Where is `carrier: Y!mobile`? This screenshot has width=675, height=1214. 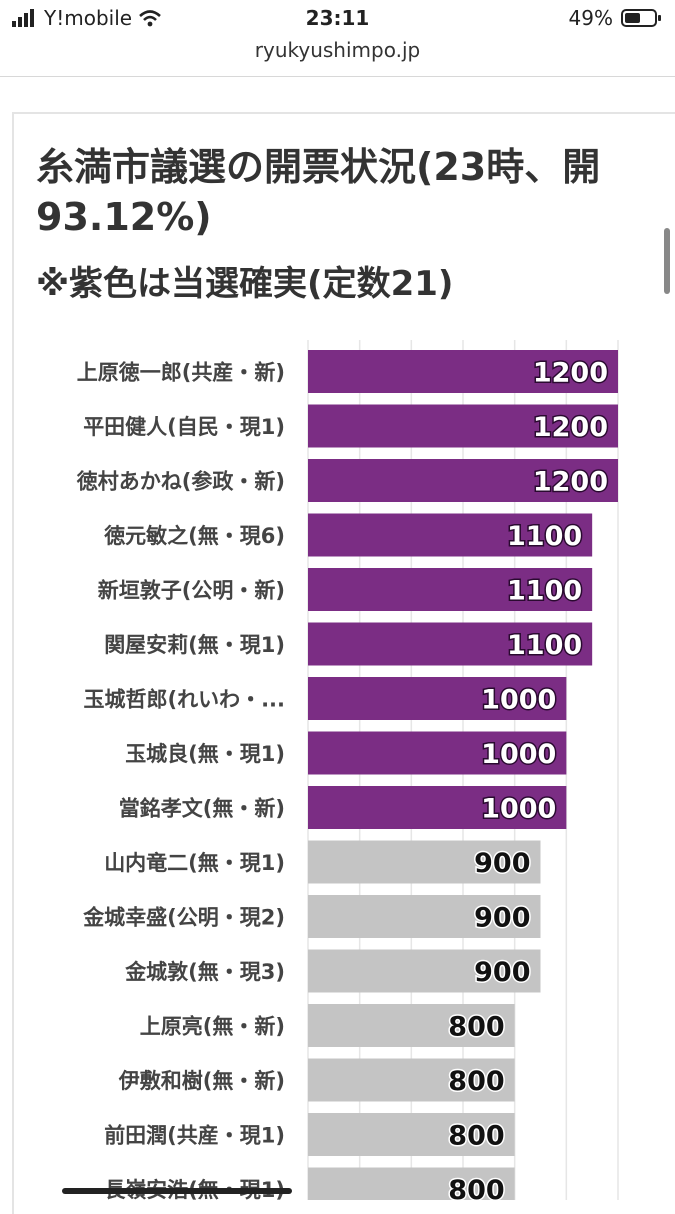 carrier: Y!mobile is located at coordinates (87, 18).